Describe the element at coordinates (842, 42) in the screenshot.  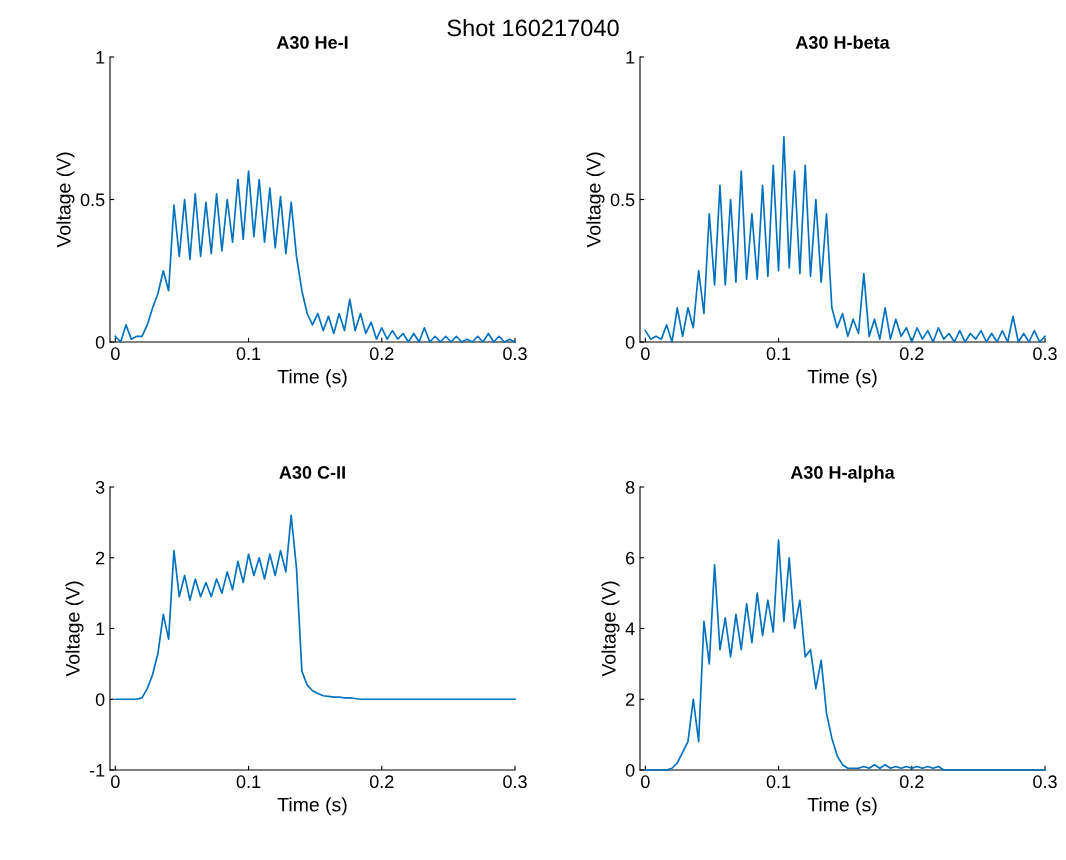
I see `chart-title: A30 H-beta` at that location.